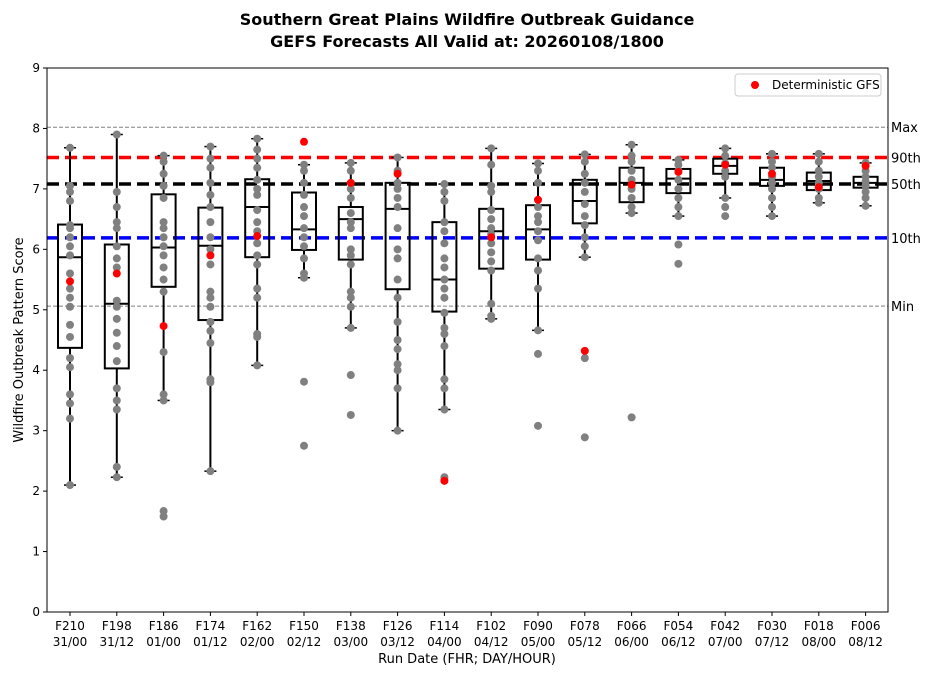 The height and width of the screenshot is (684, 935). Describe the element at coordinates (906, 158) in the screenshot. I see `reference-label-90th: 90th` at that location.